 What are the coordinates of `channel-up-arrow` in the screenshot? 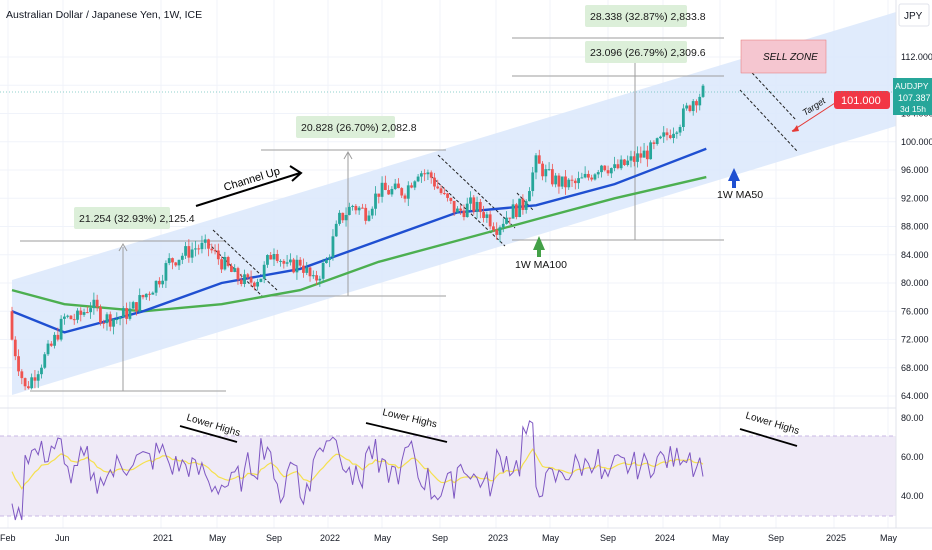 It's located at (248, 189).